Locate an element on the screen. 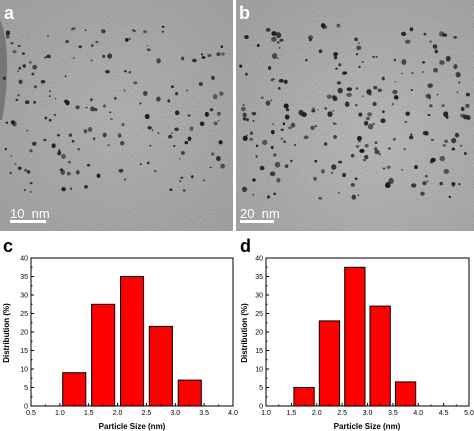  panel-letter-a: a is located at coordinates (9, 13).